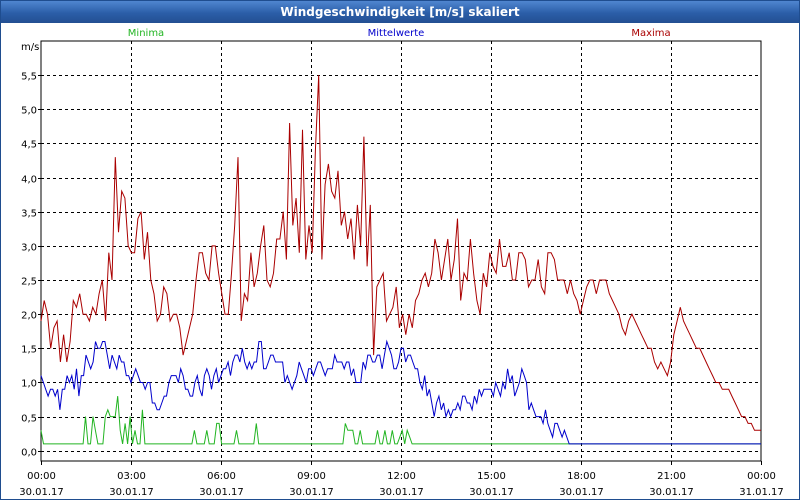 The height and width of the screenshot is (500, 800). Describe the element at coordinates (29, 384) in the screenshot. I see `y-tick-label: 1,0` at that location.